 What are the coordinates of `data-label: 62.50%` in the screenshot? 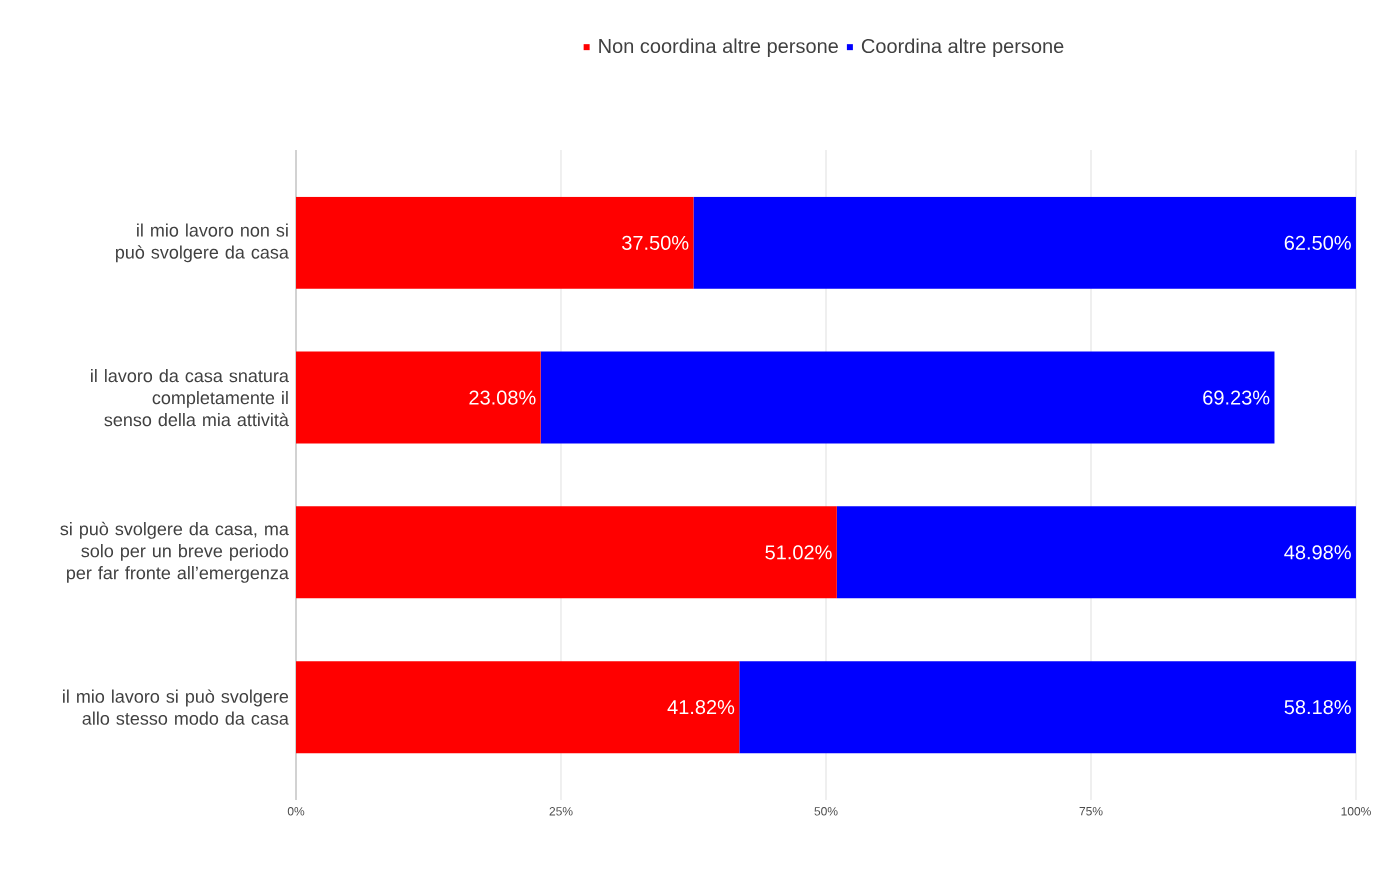 It's located at (1317, 242).